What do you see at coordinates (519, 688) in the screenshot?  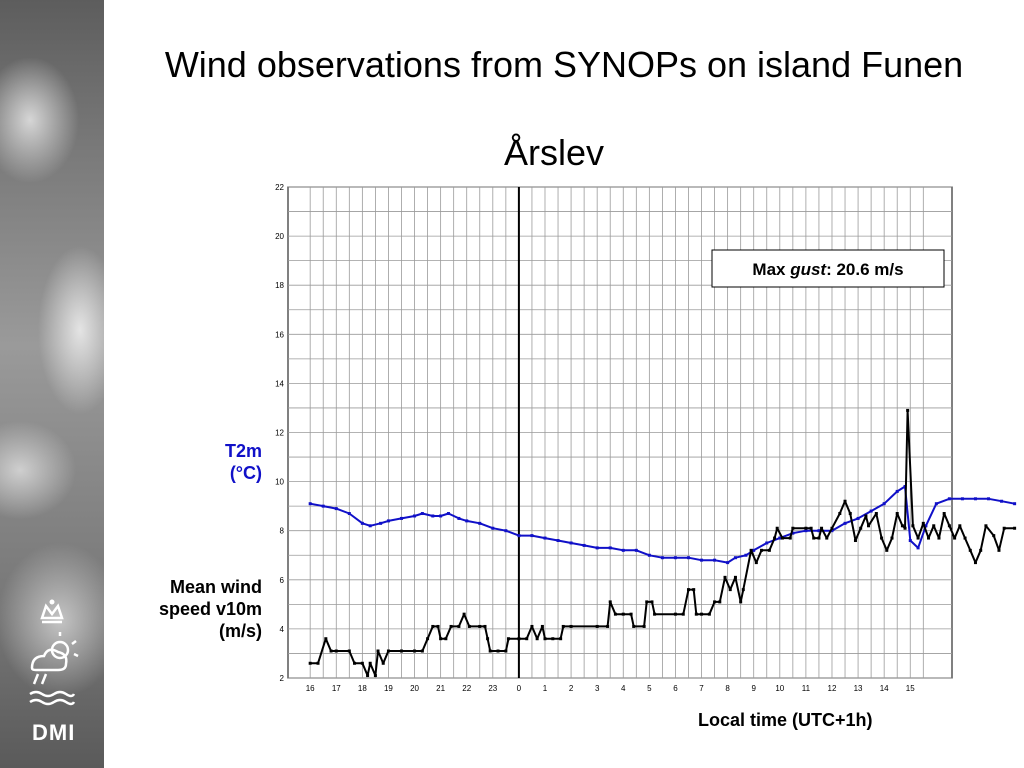 I see `x-tick-label: 0` at bounding box center [519, 688].